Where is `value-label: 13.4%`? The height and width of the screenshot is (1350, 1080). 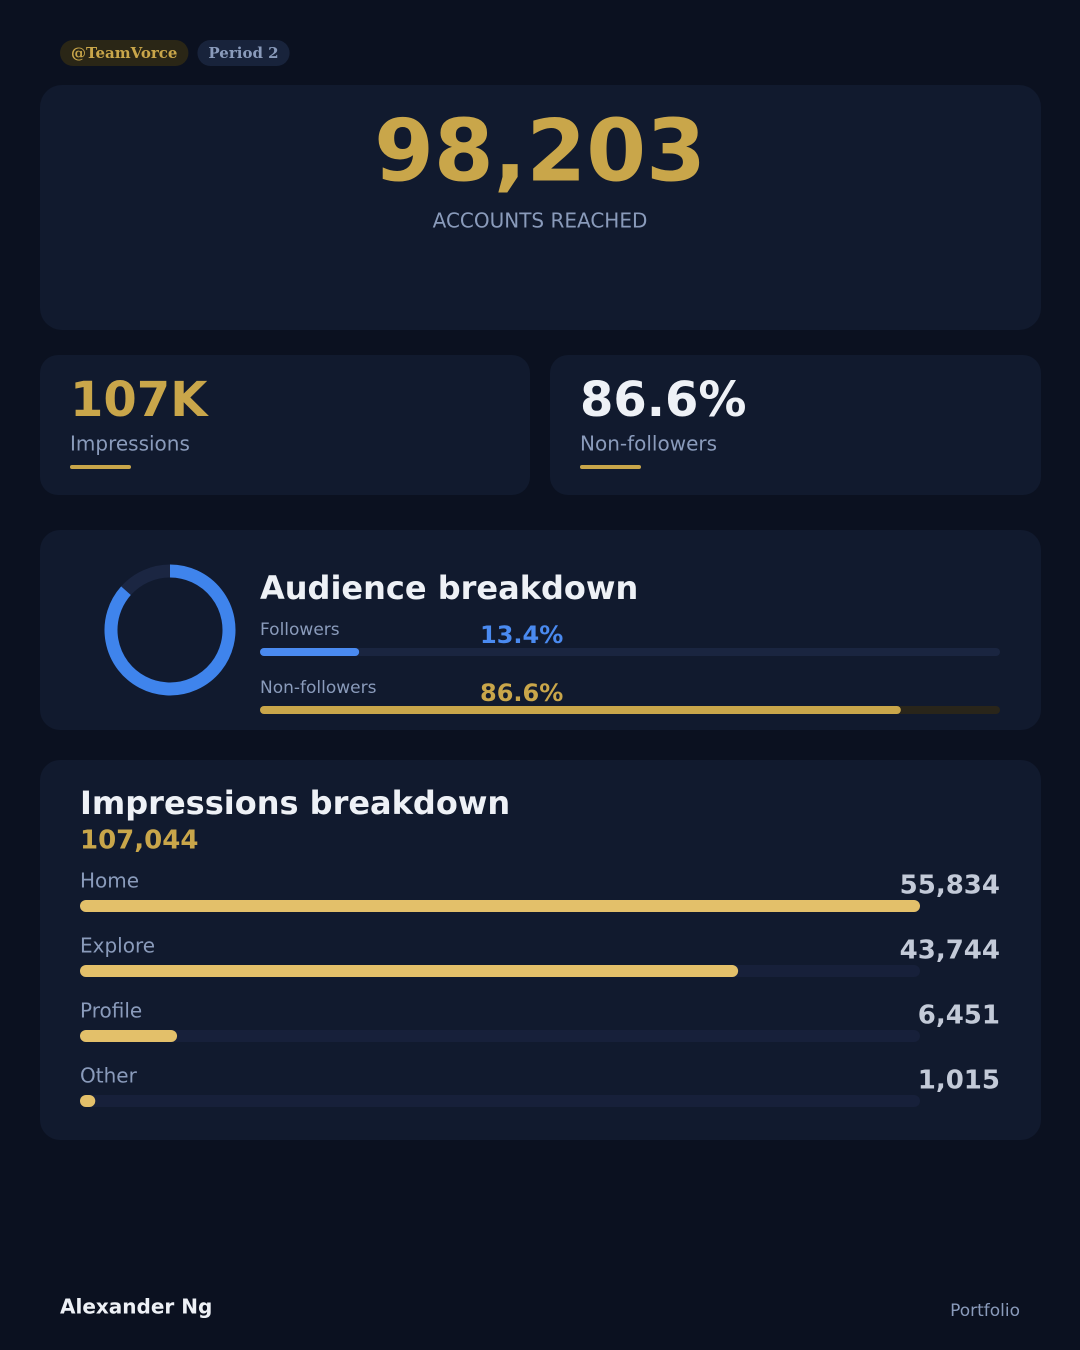
value-label: 13.4% is located at coordinates (521, 635).